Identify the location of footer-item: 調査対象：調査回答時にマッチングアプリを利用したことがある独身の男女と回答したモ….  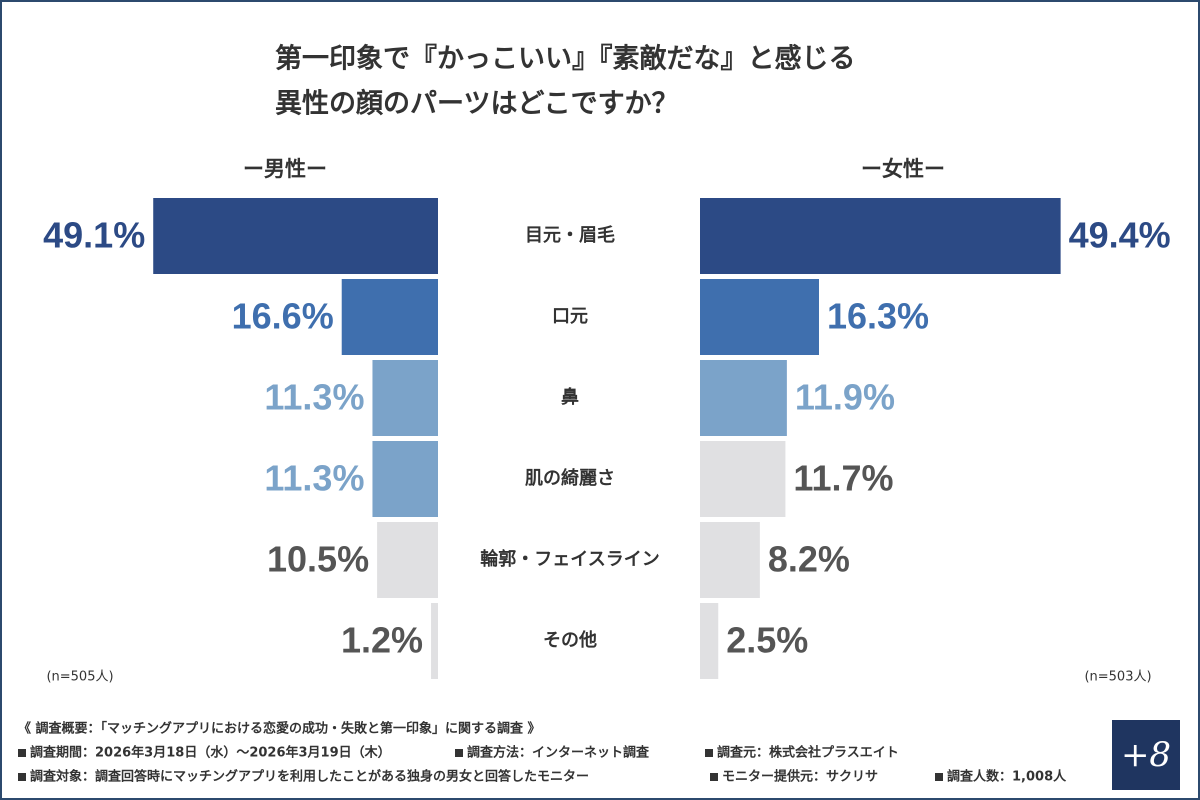
(309, 777).